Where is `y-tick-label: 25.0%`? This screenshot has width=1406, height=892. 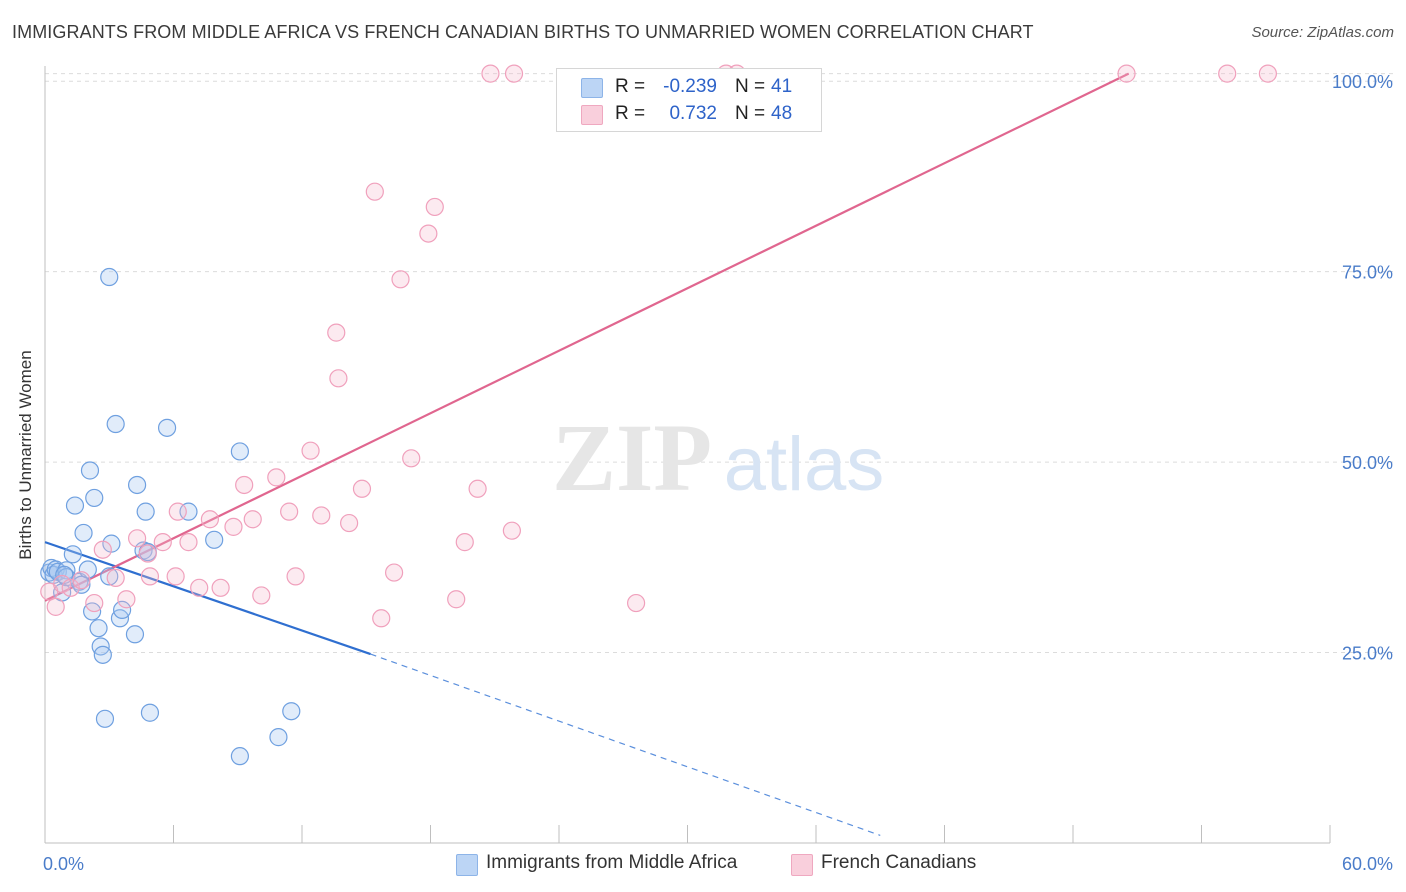
y-tick-label: 25.0% is located at coordinates (1367, 654).